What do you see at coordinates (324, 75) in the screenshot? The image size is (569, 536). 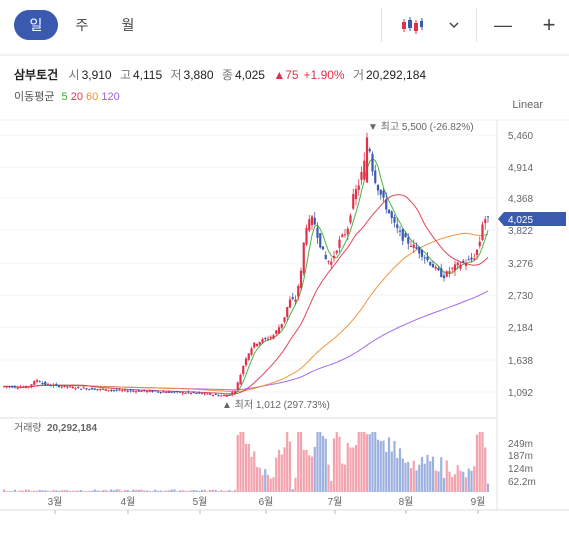 I see `change-percent: +1.90%` at bounding box center [324, 75].